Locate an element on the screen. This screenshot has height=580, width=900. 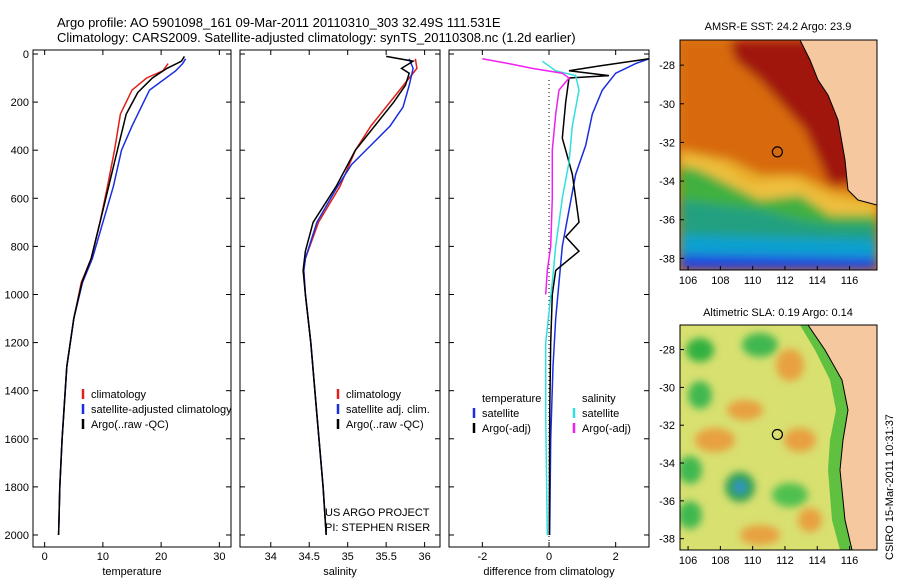
salinity-xtick-label: 36 is located at coordinates (424, 557).